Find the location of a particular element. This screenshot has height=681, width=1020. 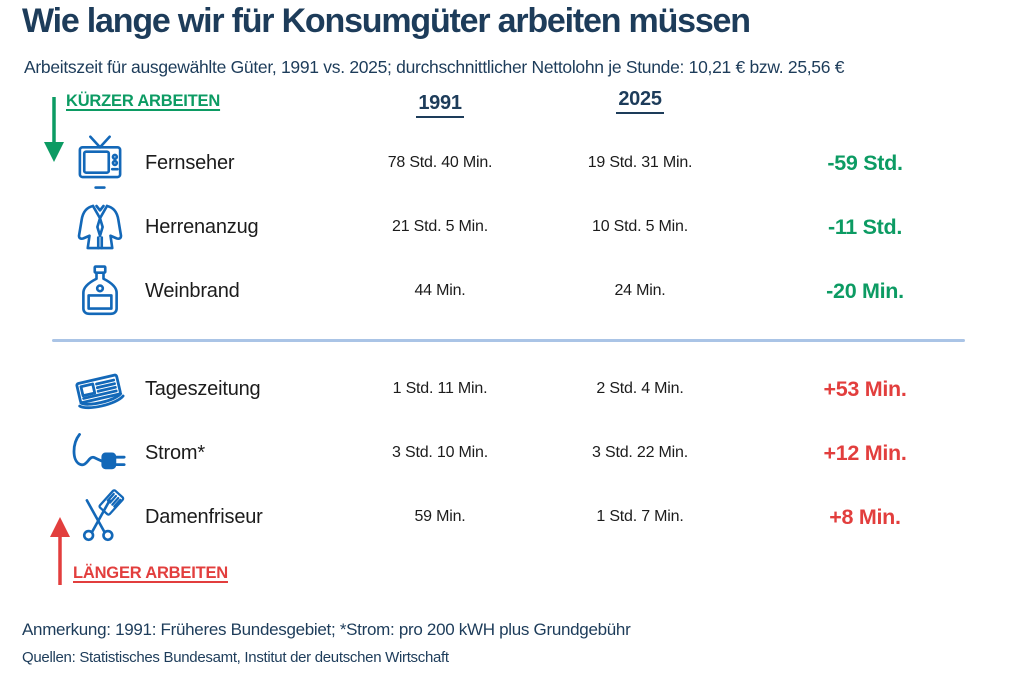

value-2025: 10 Std. 5 Min. is located at coordinates (640, 226).